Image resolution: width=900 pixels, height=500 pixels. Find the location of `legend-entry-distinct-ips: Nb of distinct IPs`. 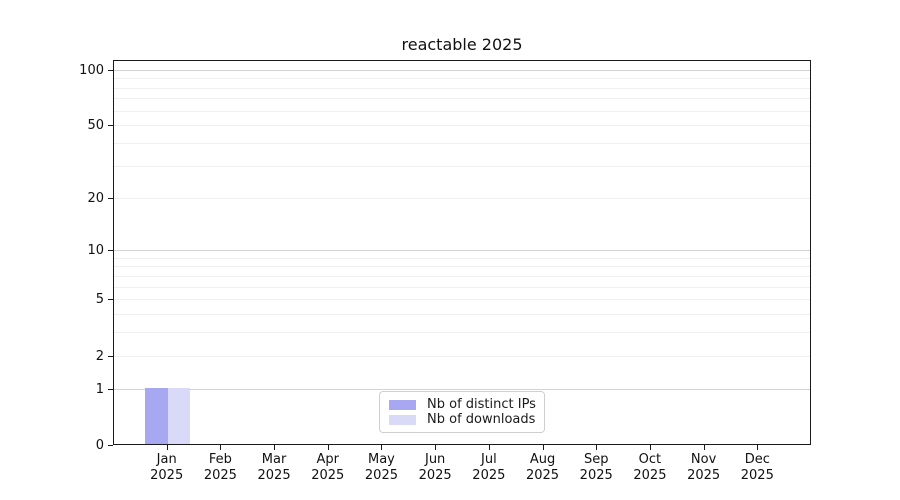

legend-entry-distinct-ips: Nb of distinct IPs is located at coordinates (462, 404).